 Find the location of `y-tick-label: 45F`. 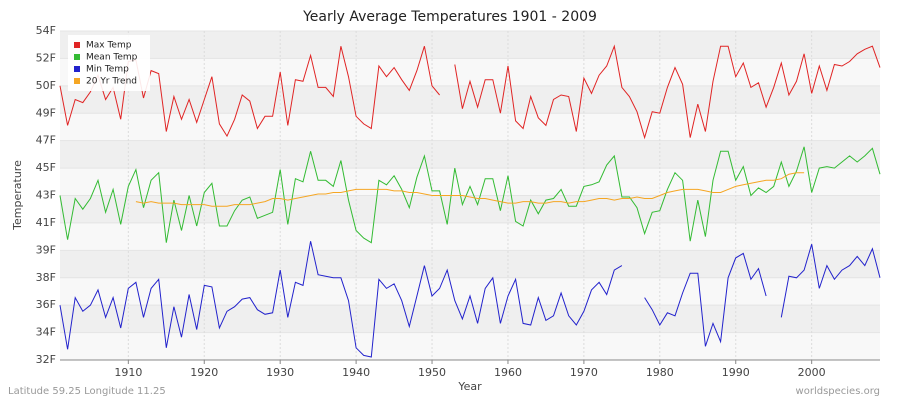

y-tick-label: 45F is located at coordinates (46, 167).